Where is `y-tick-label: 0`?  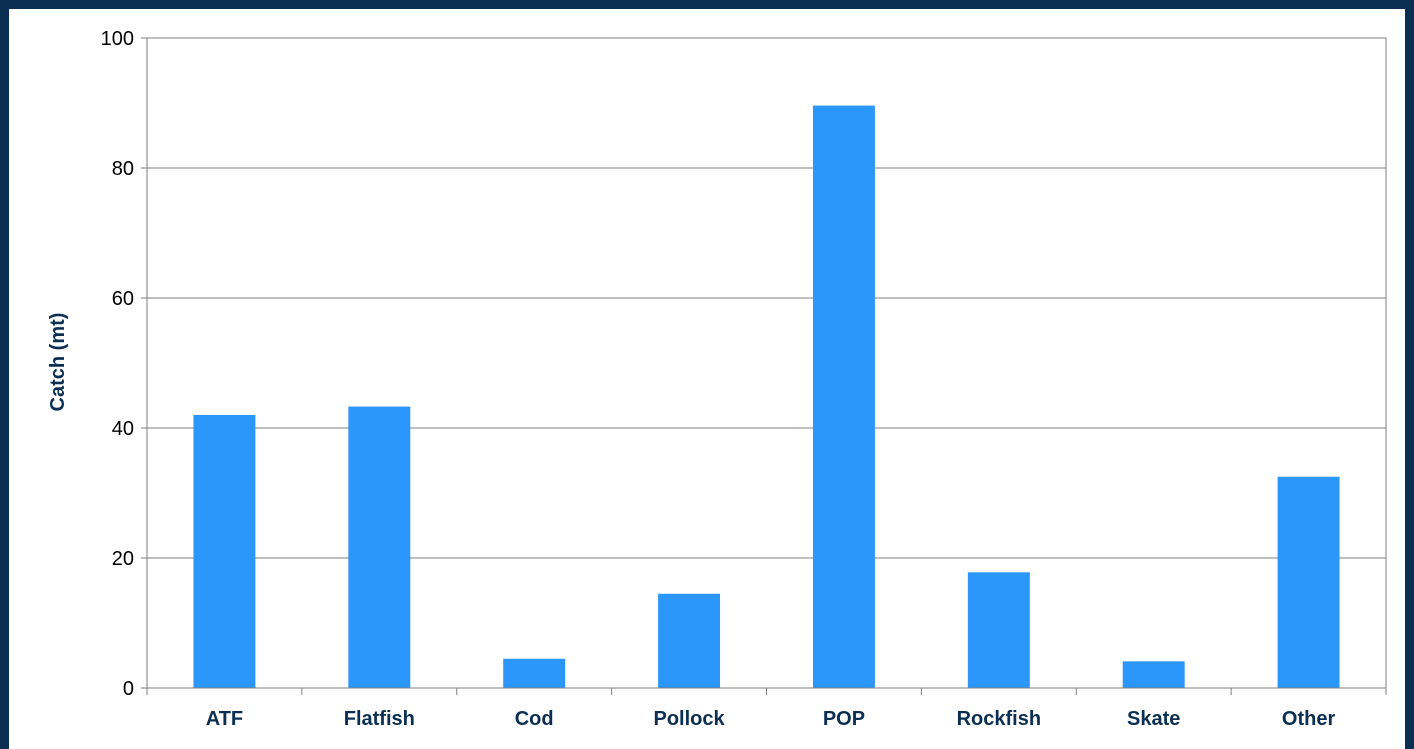
y-tick-label: 0 is located at coordinates (128, 689).